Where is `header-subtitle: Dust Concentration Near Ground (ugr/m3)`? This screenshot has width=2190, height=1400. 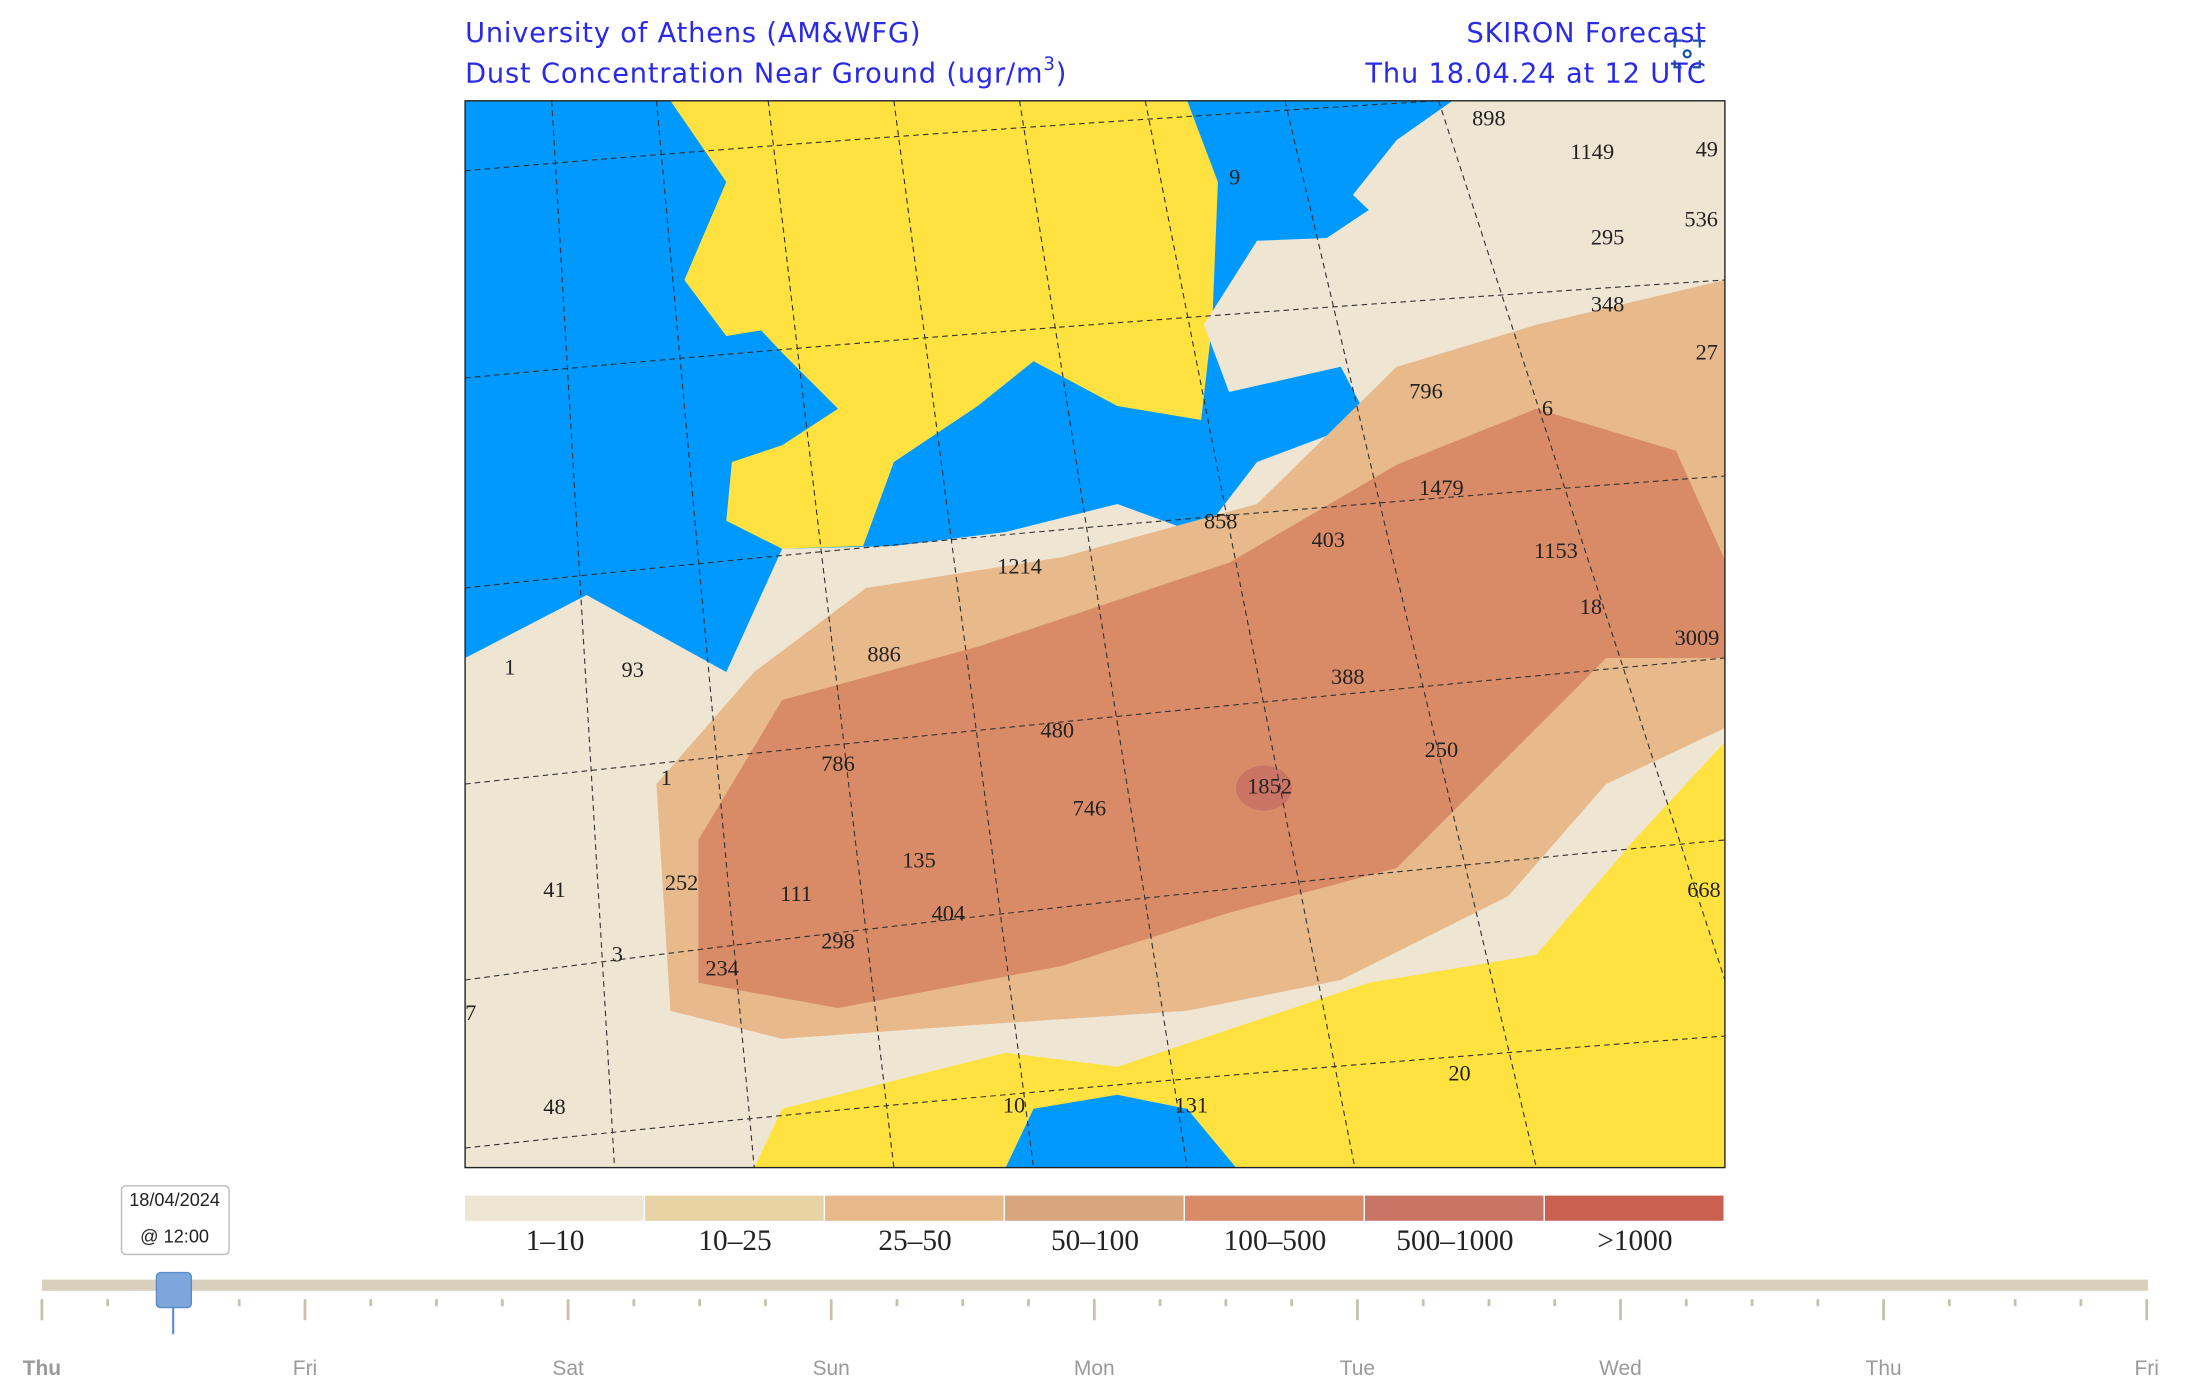 header-subtitle: Dust Concentration Near Ground (ugr/m3) is located at coordinates (766, 72).